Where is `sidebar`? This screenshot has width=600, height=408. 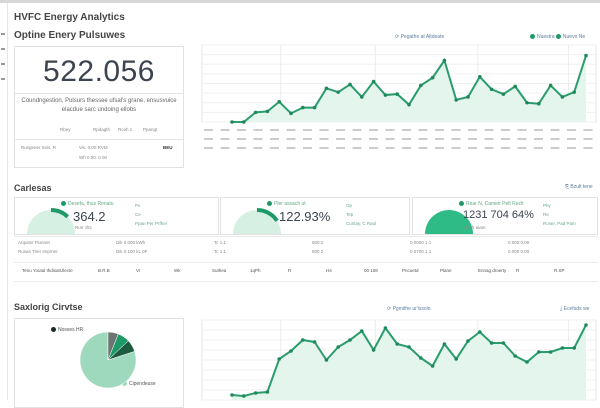 sidebar is located at coordinates (4, 201).